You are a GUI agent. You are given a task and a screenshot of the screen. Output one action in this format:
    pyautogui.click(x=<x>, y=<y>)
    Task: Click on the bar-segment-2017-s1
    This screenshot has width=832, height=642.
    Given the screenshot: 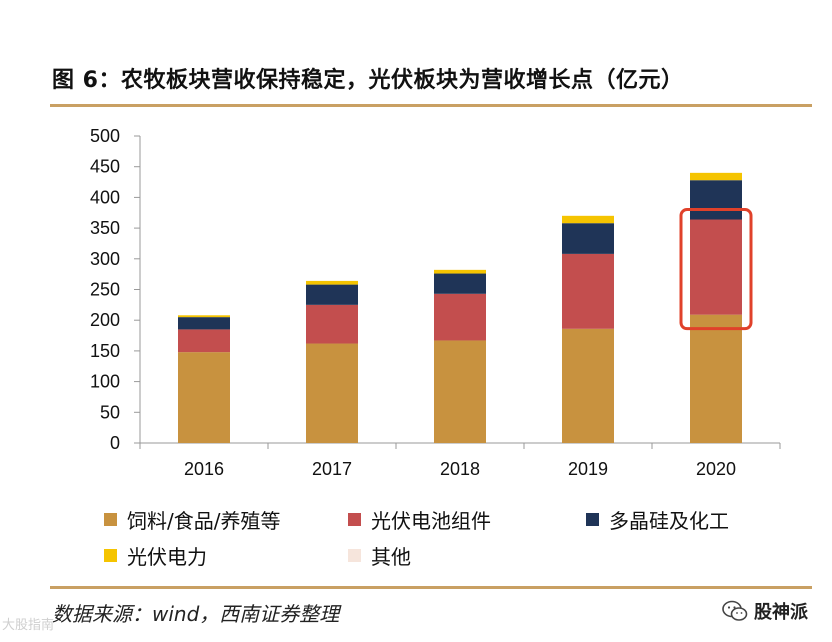 What is the action you would take?
    pyautogui.click(x=332, y=324)
    